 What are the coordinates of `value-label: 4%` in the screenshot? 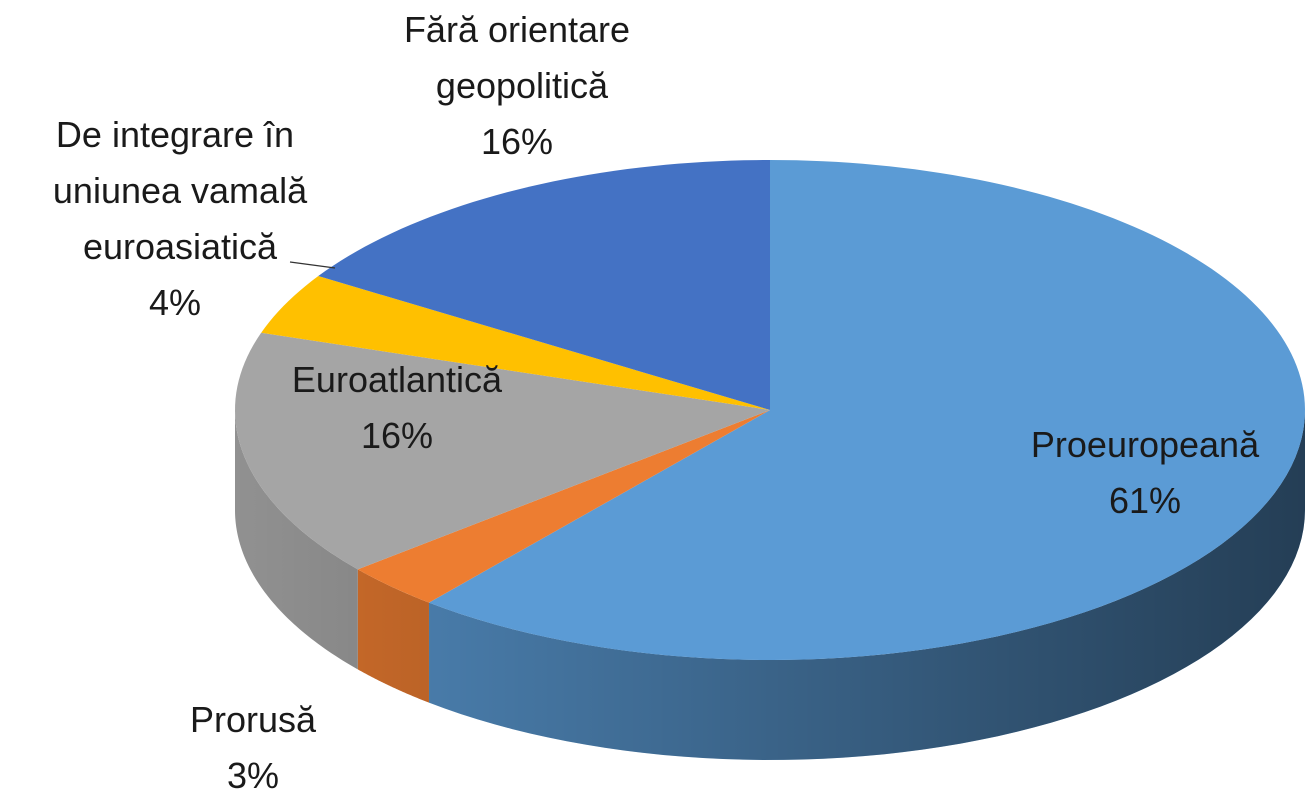 It's located at (175, 302).